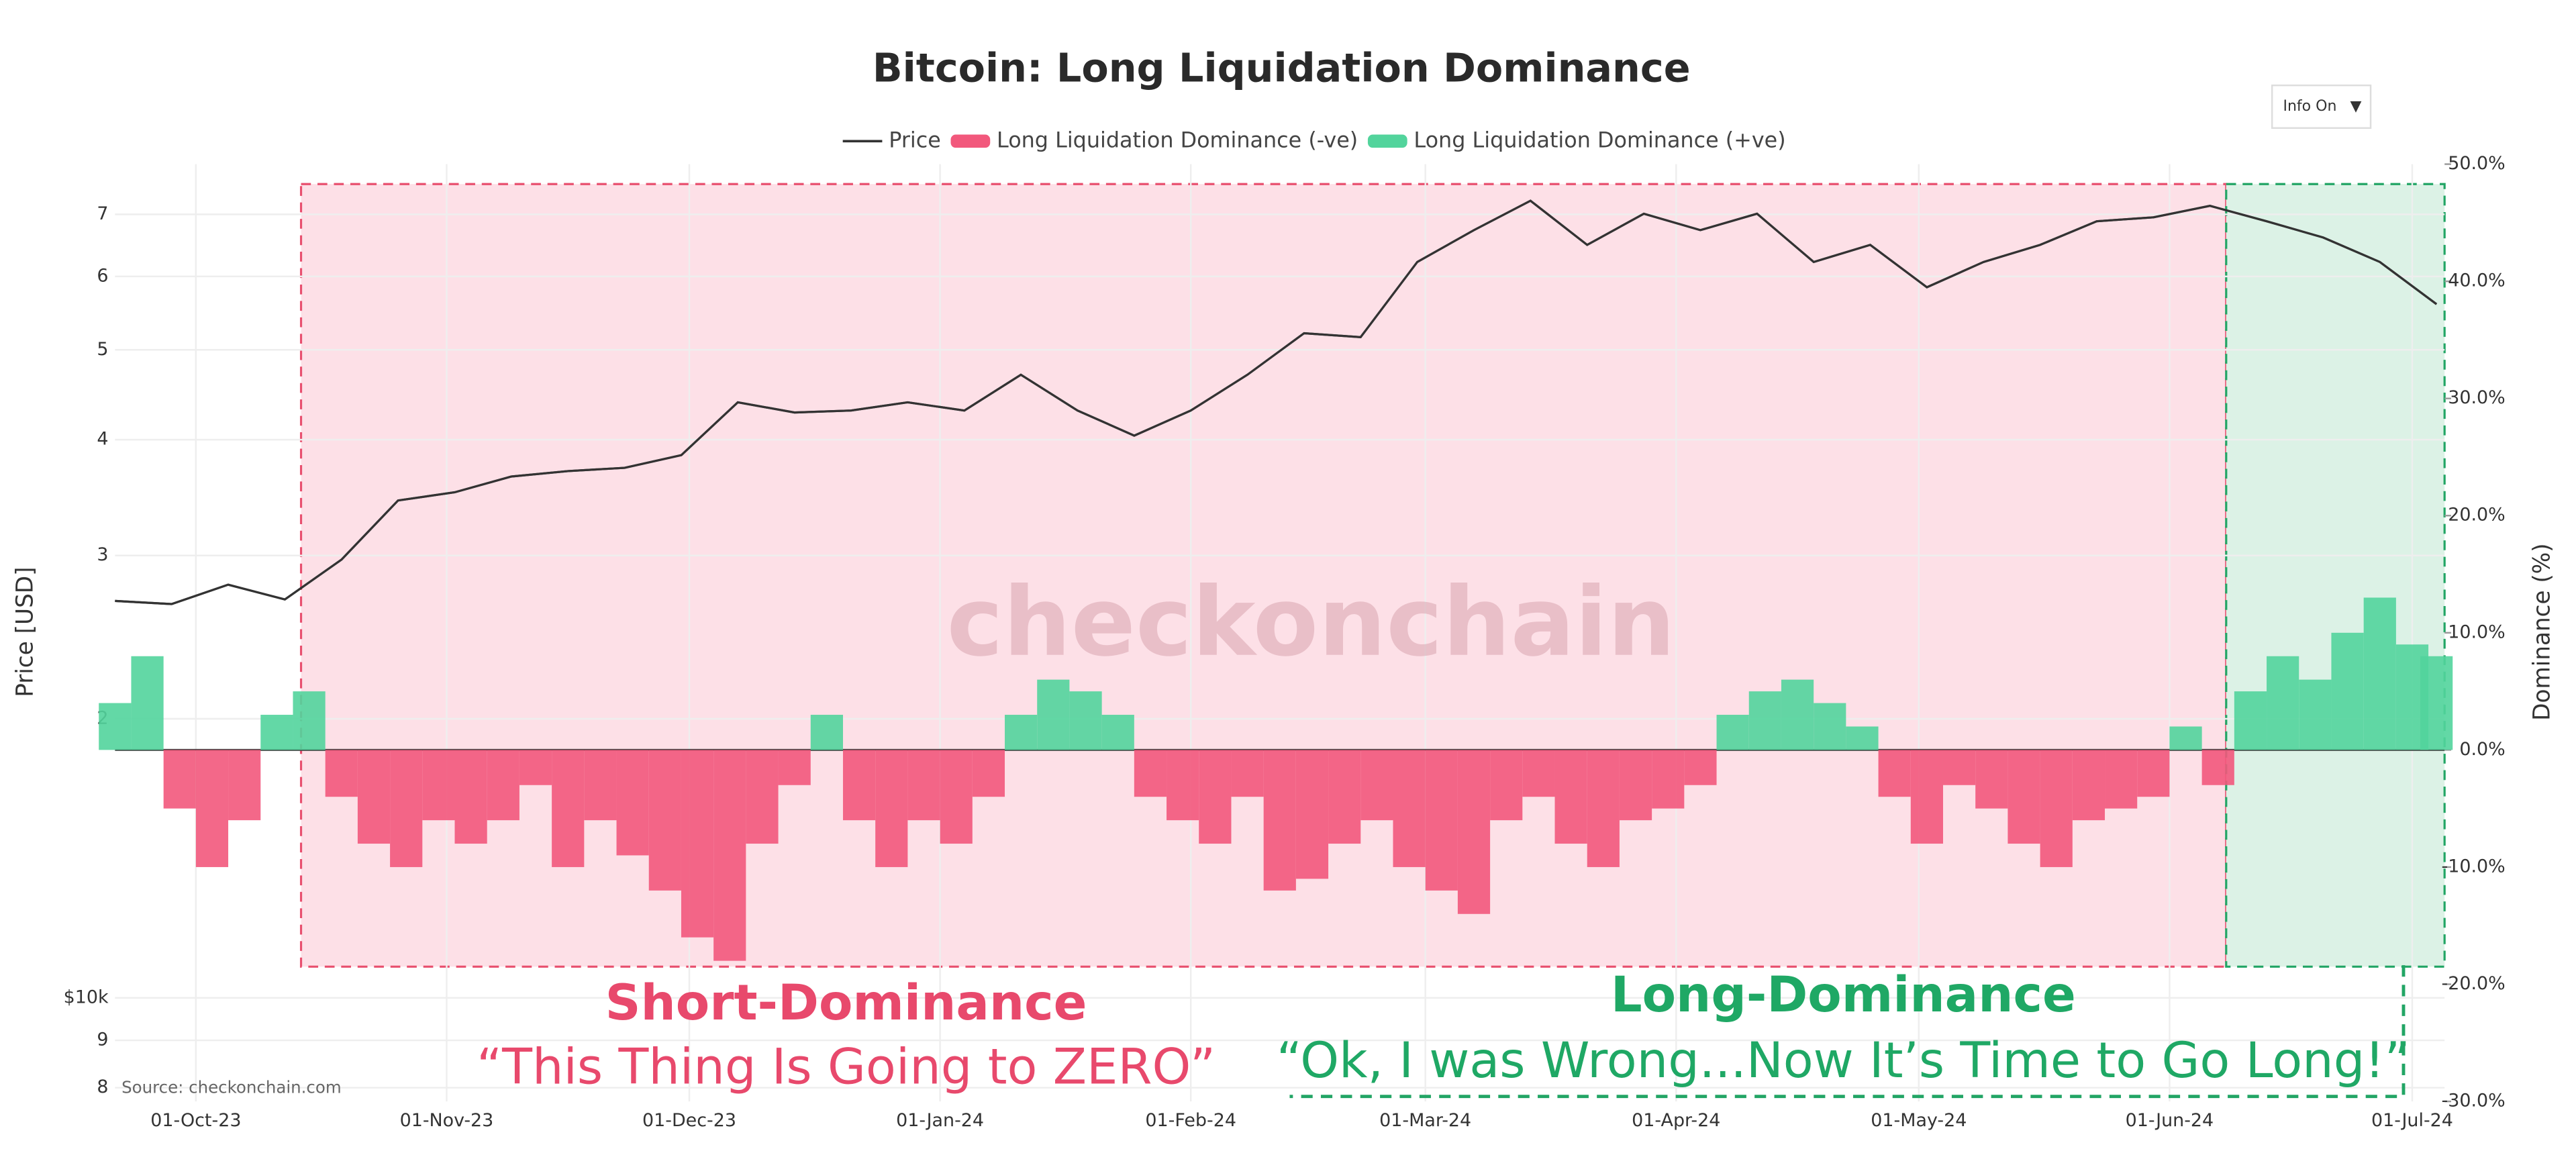 Image resolution: width=2576 pixels, height=1149 pixels. I want to click on y-tick-label: 5, so click(102, 349).